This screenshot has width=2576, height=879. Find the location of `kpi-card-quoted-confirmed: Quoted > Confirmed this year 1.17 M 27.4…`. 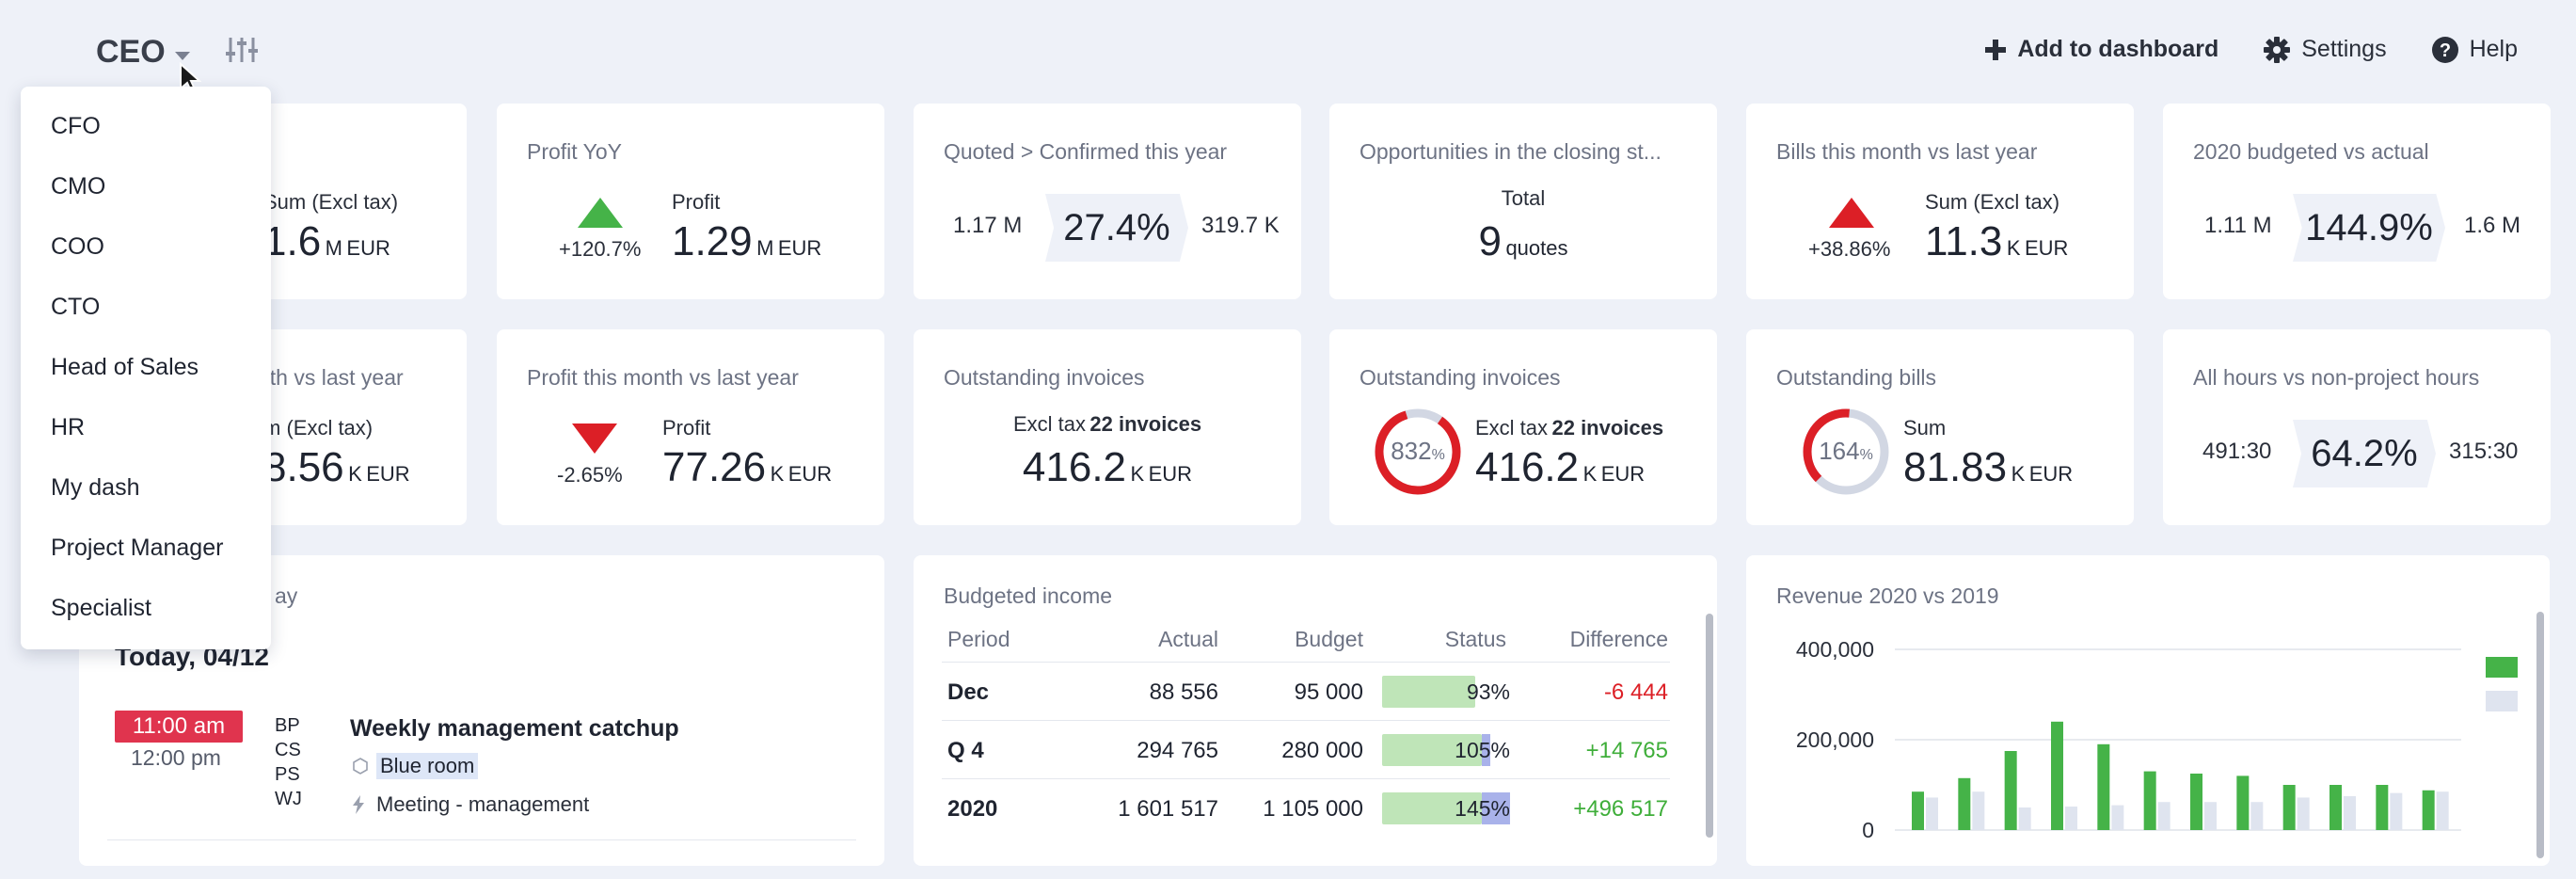

kpi-card-quoted-confirmed: Quoted > Confirmed this year 1.17 M 27.4… is located at coordinates (1108, 201).